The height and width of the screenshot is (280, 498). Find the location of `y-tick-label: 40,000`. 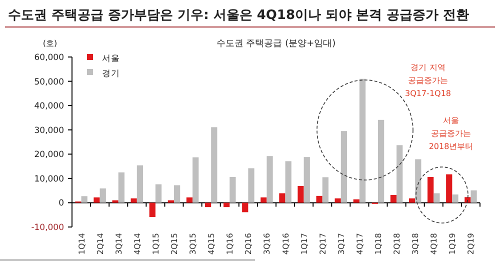

y-tick-label: 40,000 is located at coordinates (49, 107).